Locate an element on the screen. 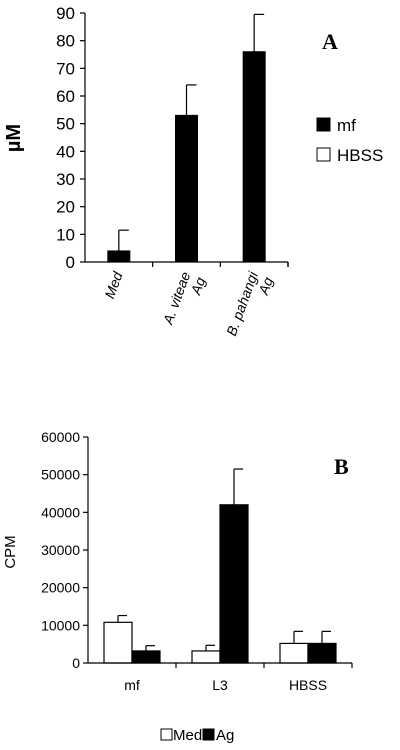 The width and height of the screenshot is (400, 750). chart-b-legend-swatch-med is located at coordinates (166, 734).